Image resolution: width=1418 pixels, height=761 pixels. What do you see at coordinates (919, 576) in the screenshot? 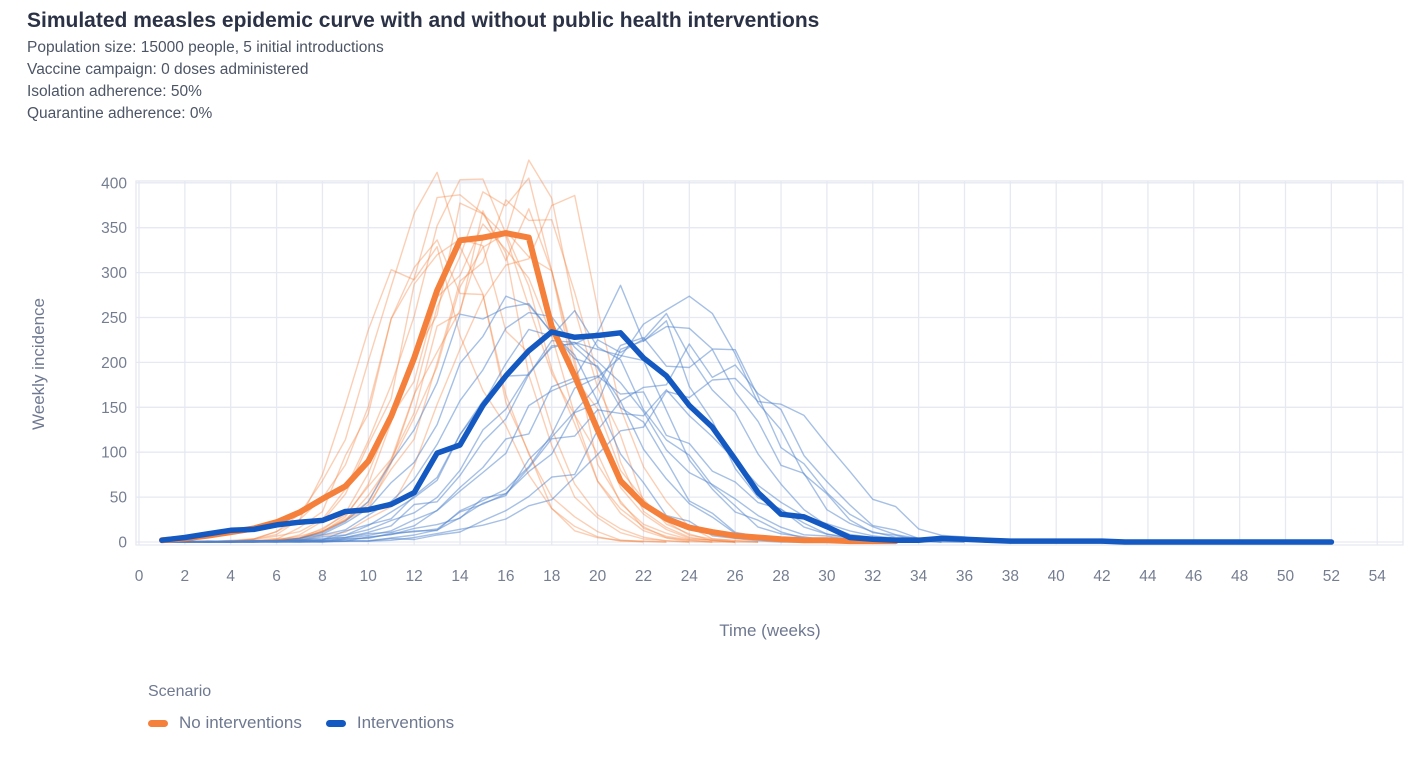
I see `x-tick-label: 34` at bounding box center [919, 576].